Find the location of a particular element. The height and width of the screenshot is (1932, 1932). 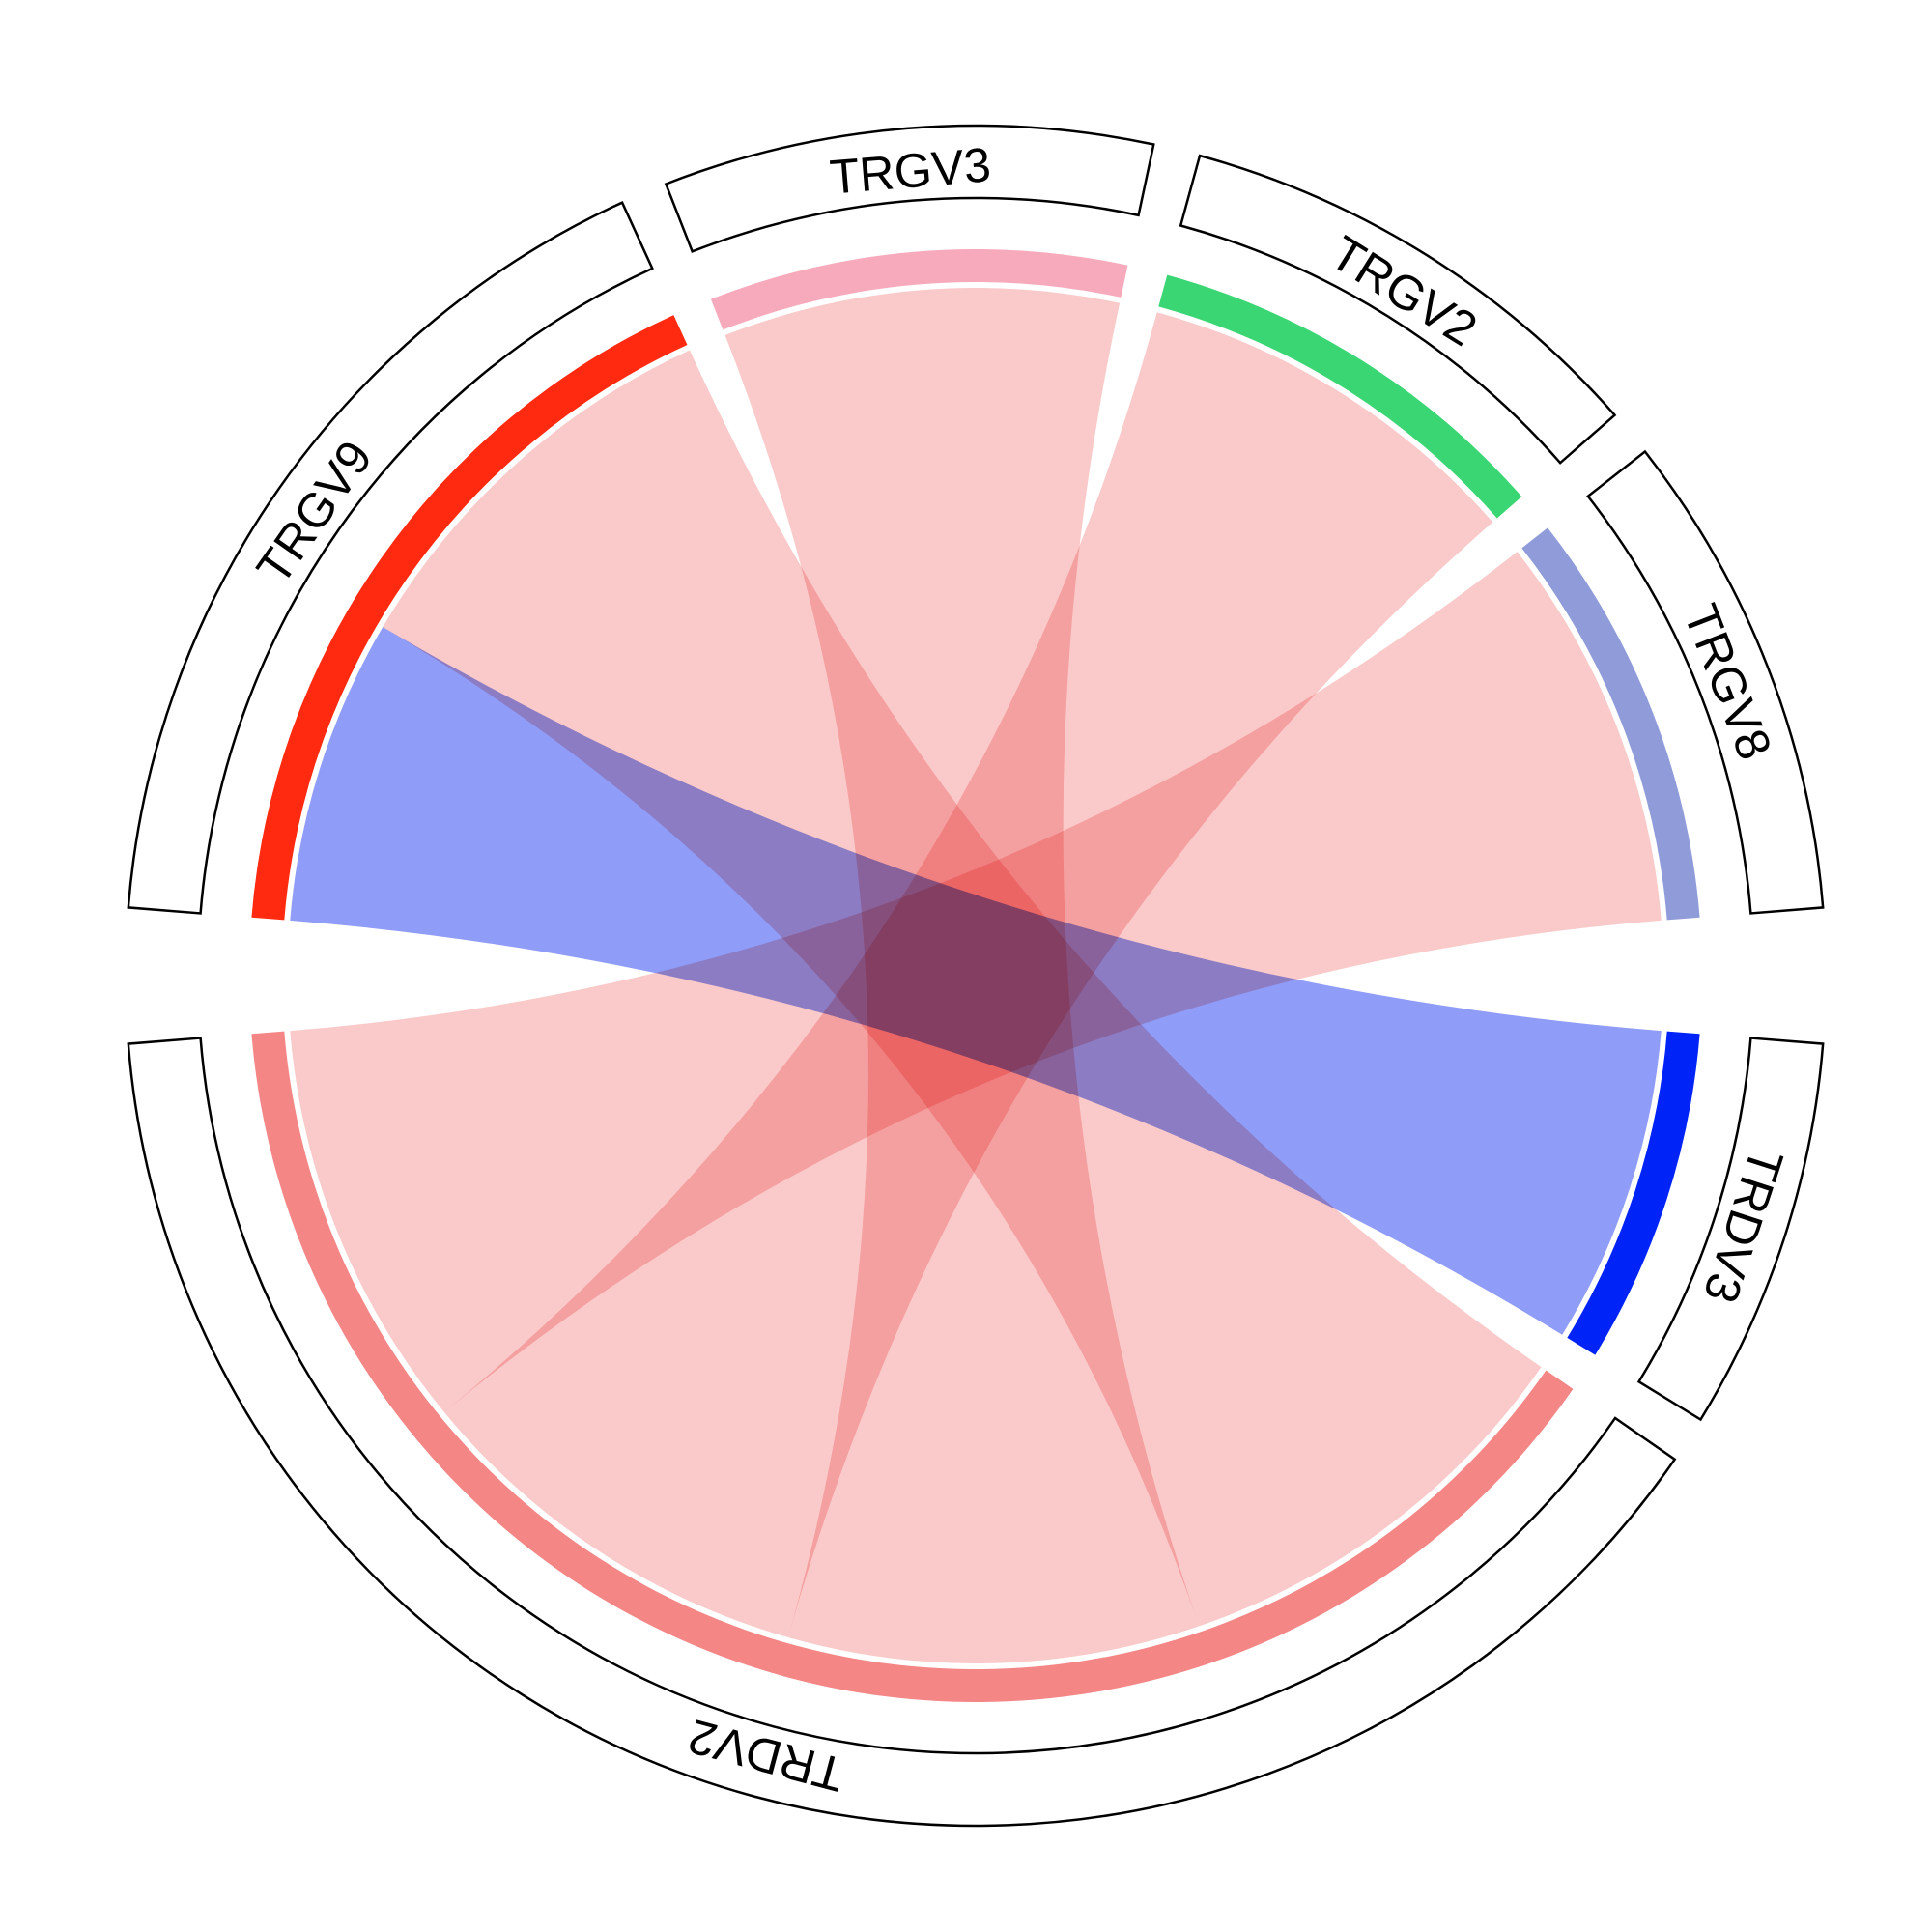

sector-bar-trgv8 is located at coordinates (1610, 724).